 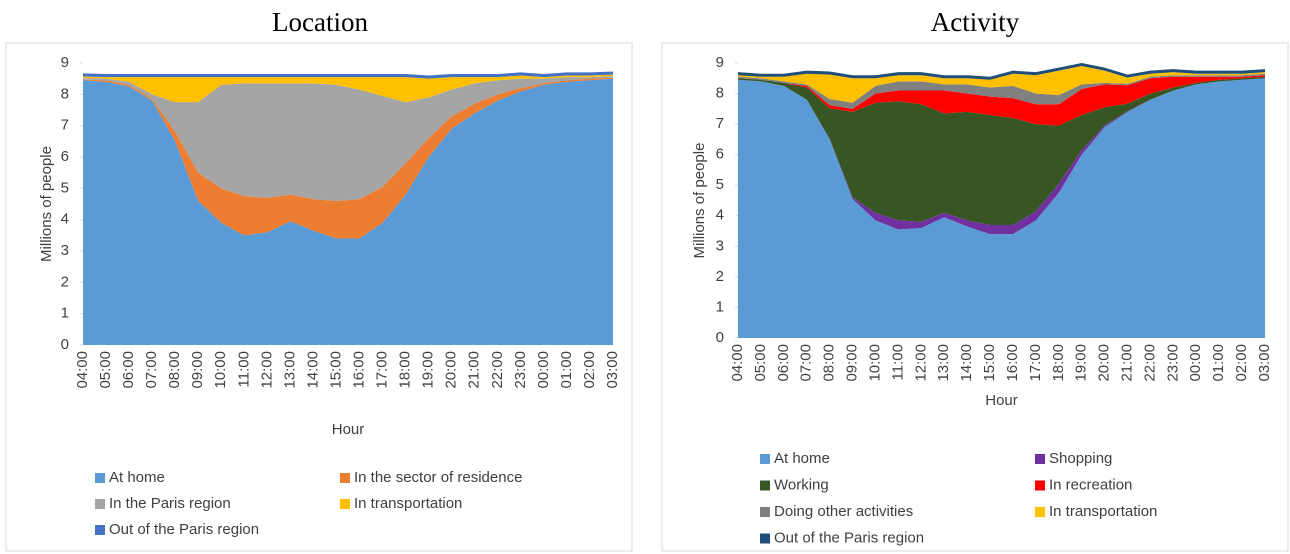 What do you see at coordinates (382, 370) in the screenshot?
I see `x-tick-label: 17:00` at bounding box center [382, 370].